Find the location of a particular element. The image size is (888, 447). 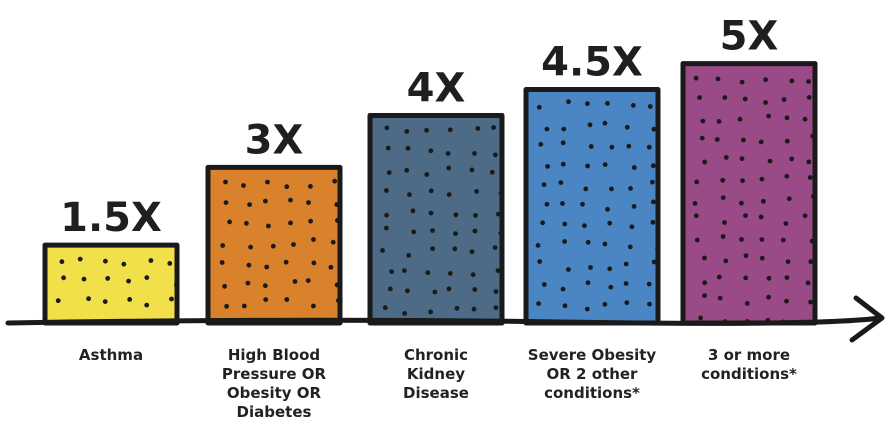

x-axis-arrowhead is located at coordinates (867, 319).